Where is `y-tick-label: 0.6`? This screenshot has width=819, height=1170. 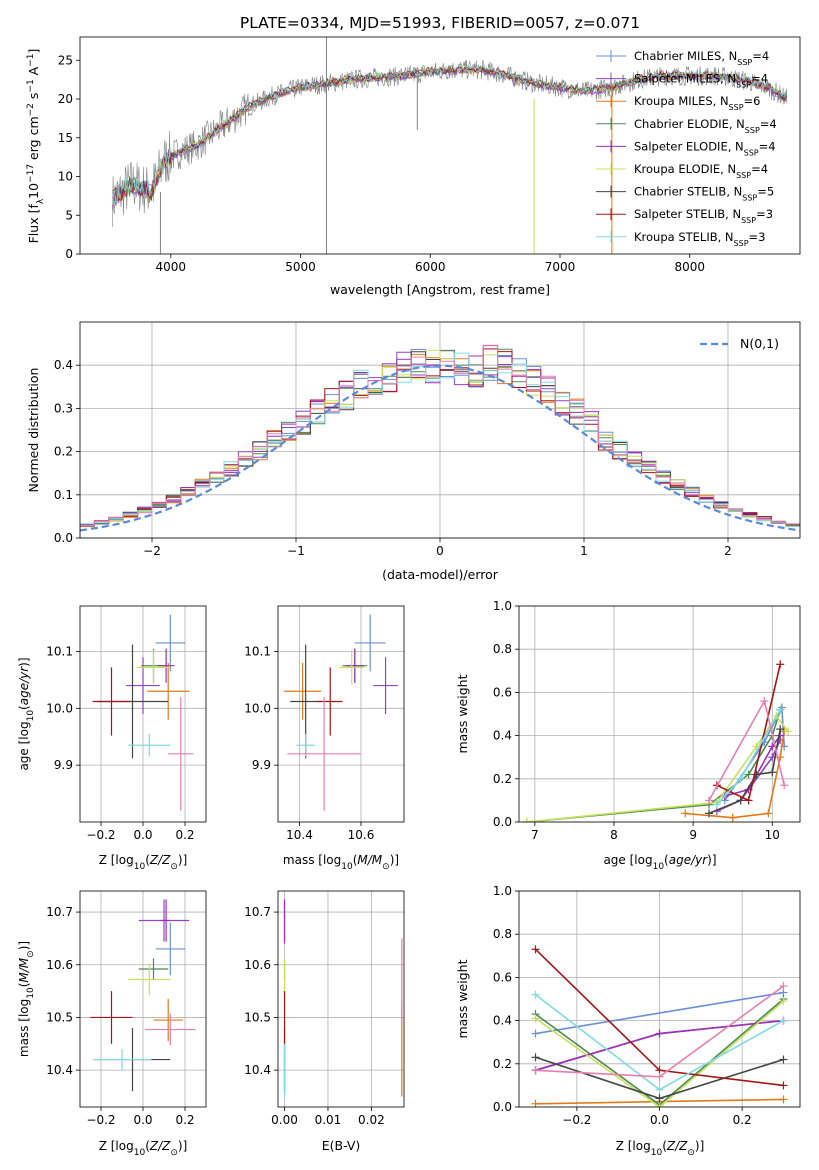
y-tick-label: 0.6 is located at coordinates (502, 692).